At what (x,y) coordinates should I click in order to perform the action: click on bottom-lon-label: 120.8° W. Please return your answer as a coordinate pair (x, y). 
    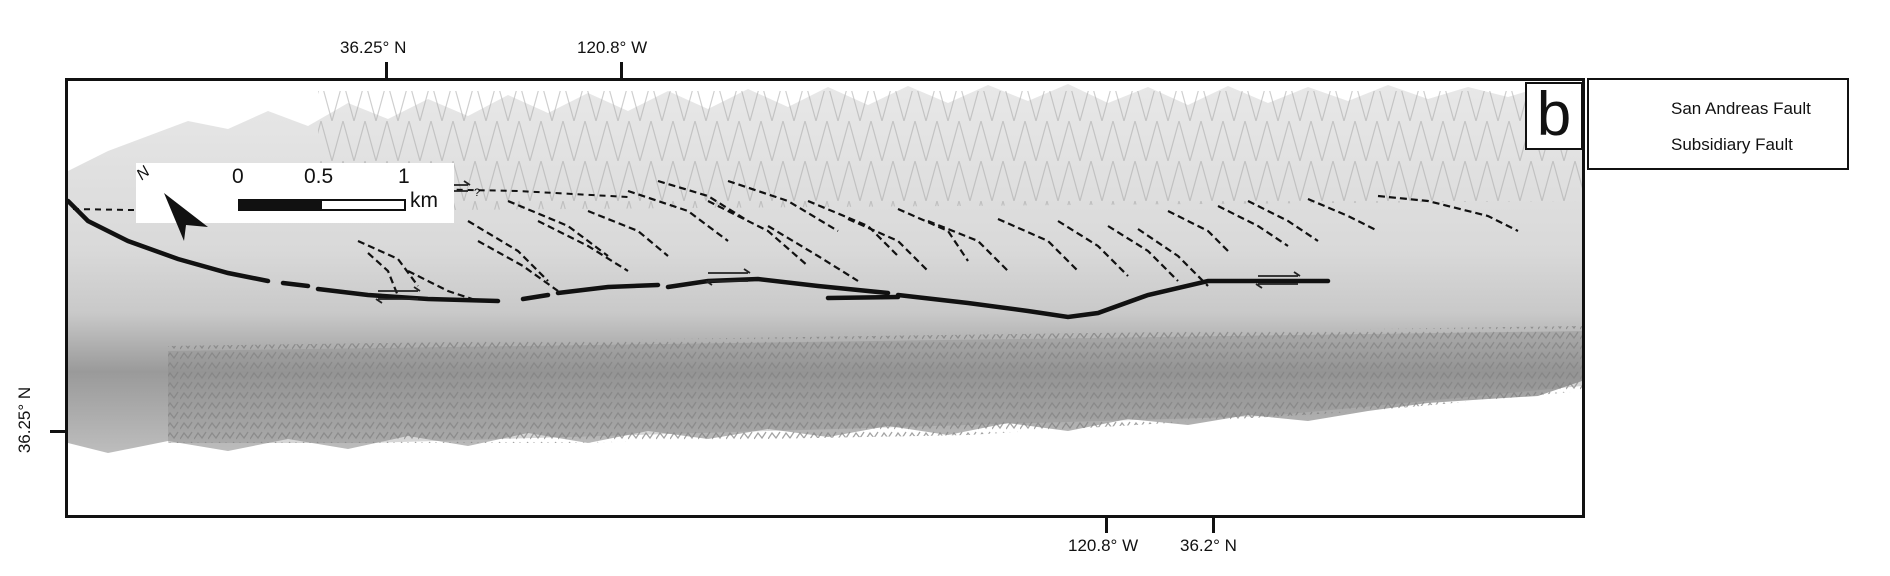
    Looking at the image, I should click on (1103, 545).